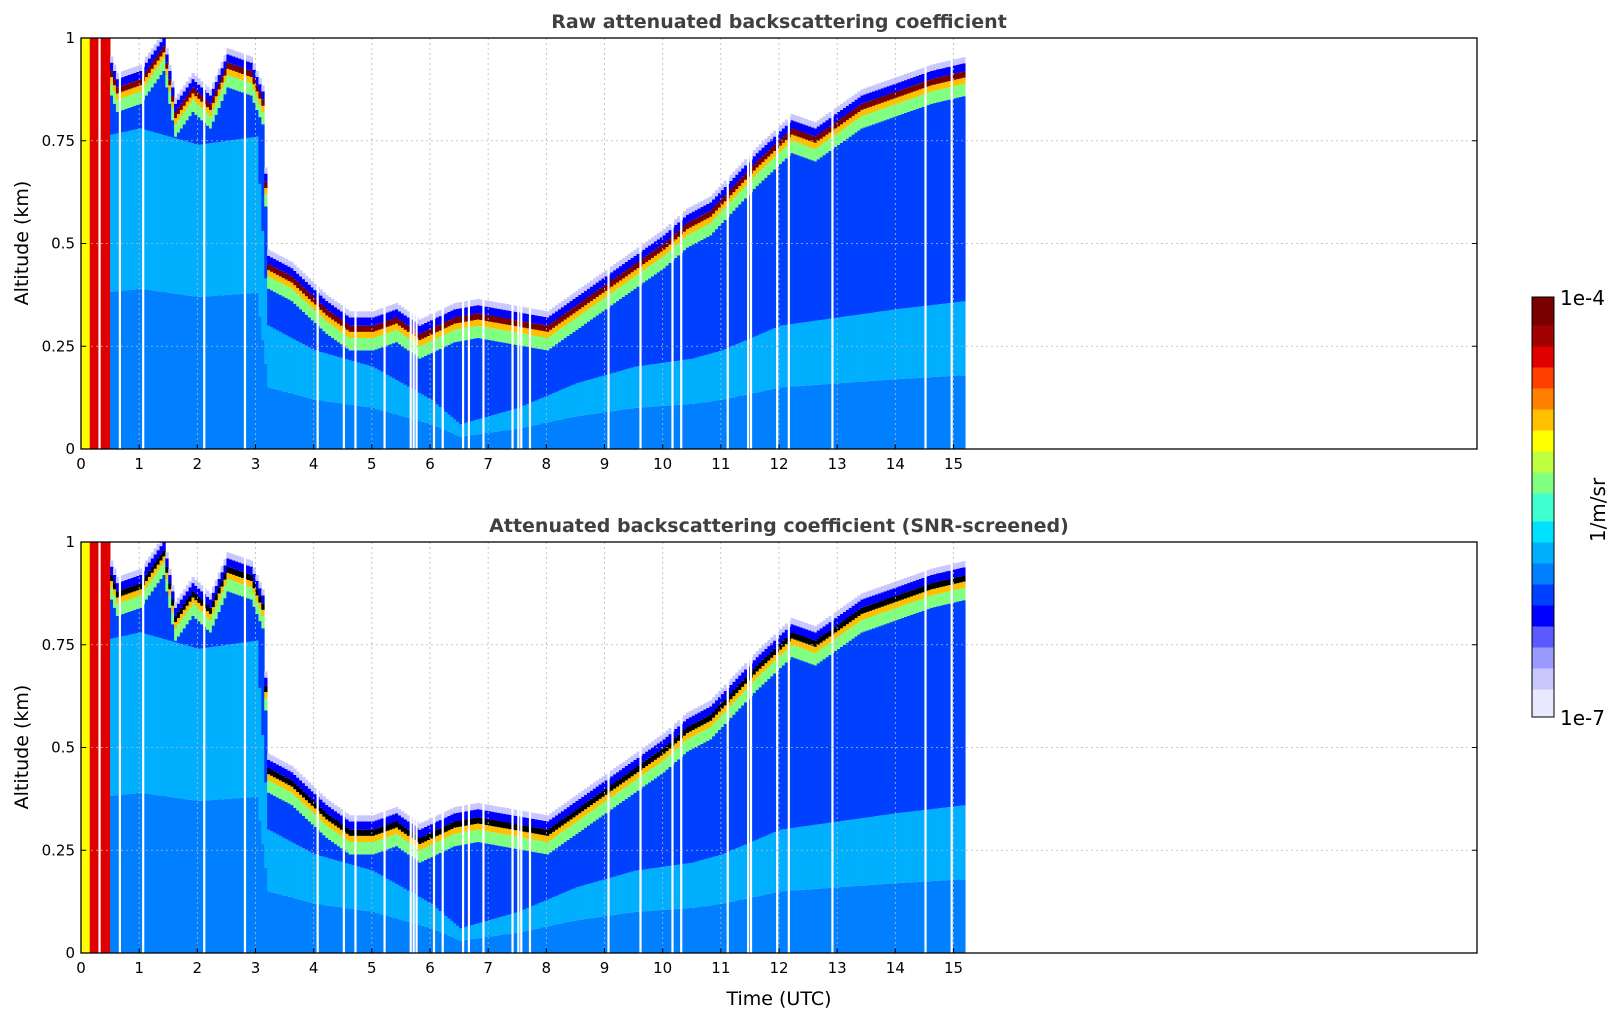  Describe the element at coordinates (1543, 378) in the screenshot. I see `colorbar-cell` at that location.